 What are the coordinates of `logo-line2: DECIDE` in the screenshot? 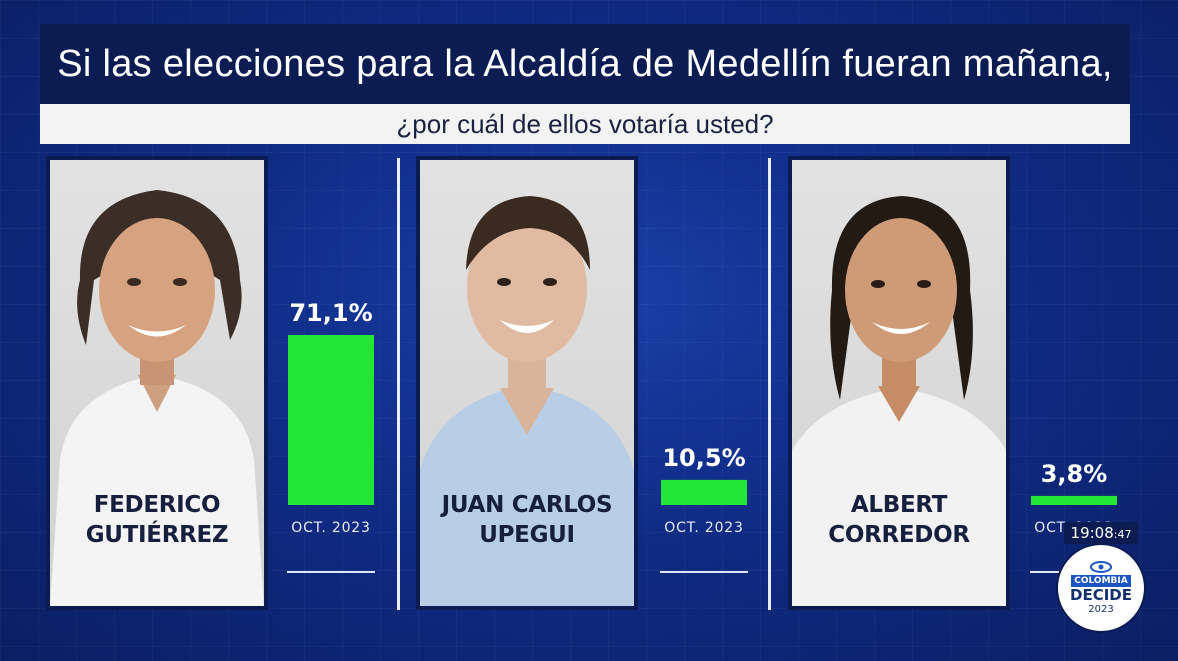 It's located at (1101, 594).